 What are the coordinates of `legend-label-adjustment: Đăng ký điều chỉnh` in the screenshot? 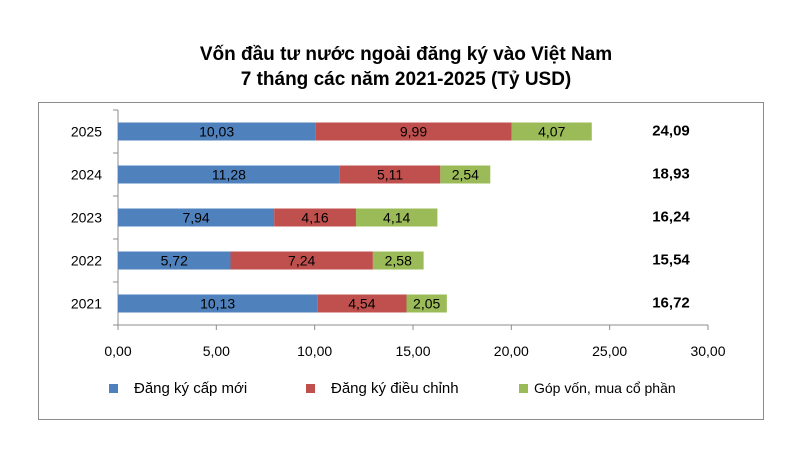 It's located at (395, 388).